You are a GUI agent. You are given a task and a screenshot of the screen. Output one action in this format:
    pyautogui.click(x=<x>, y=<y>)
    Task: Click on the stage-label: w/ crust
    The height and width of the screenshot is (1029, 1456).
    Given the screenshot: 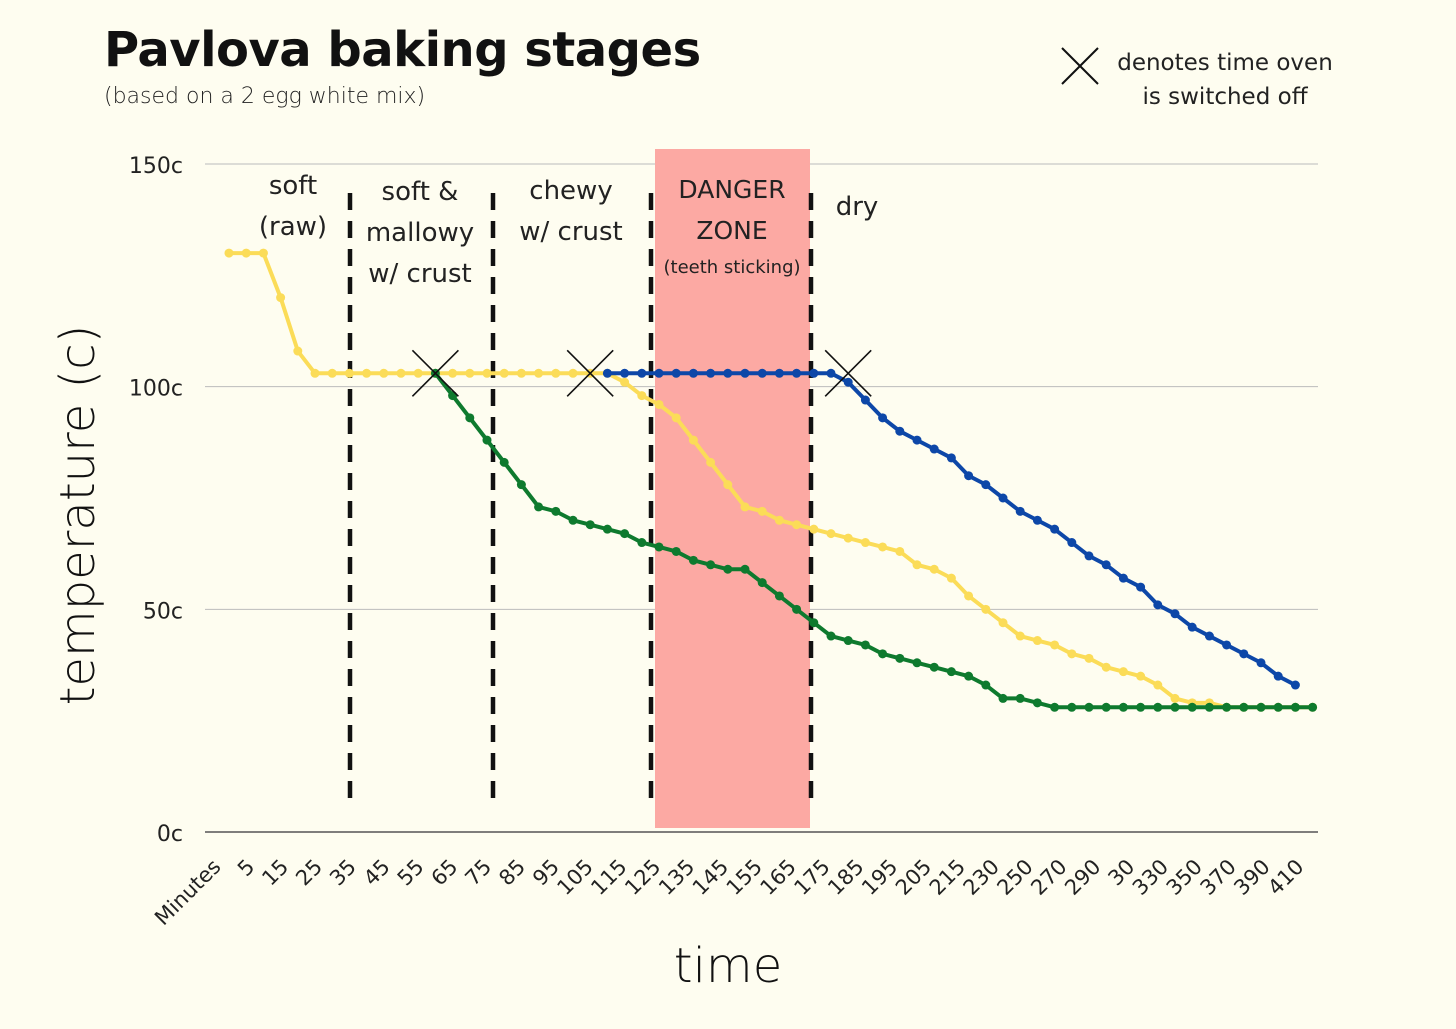 What is the action you would take?
    pyautogui.click(x=571, y=232)
    